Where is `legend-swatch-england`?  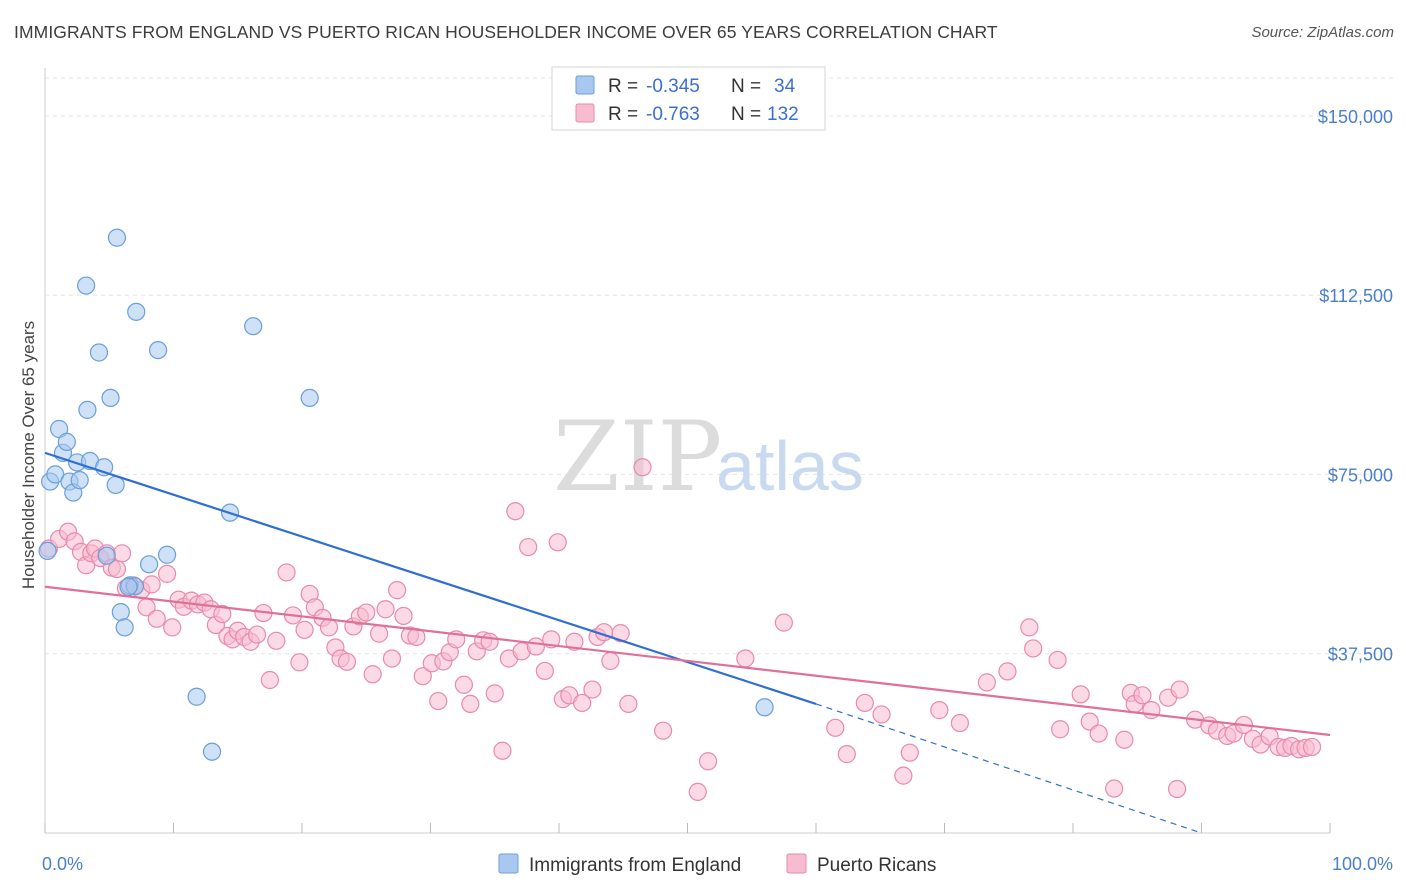 legend-swatch-england is located at coordinates (585, 85).